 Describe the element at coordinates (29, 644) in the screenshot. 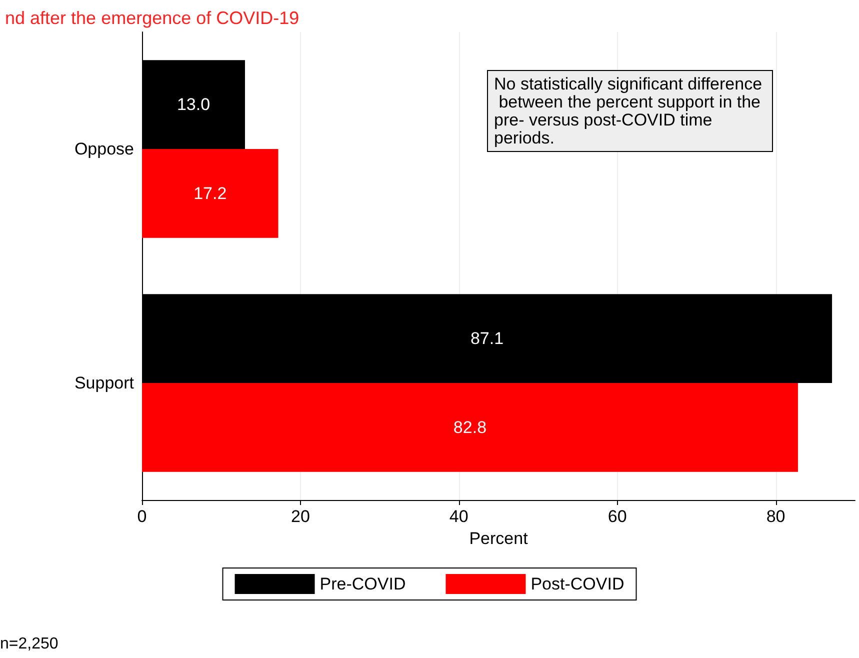

I see `text: n=2,250` at that location.